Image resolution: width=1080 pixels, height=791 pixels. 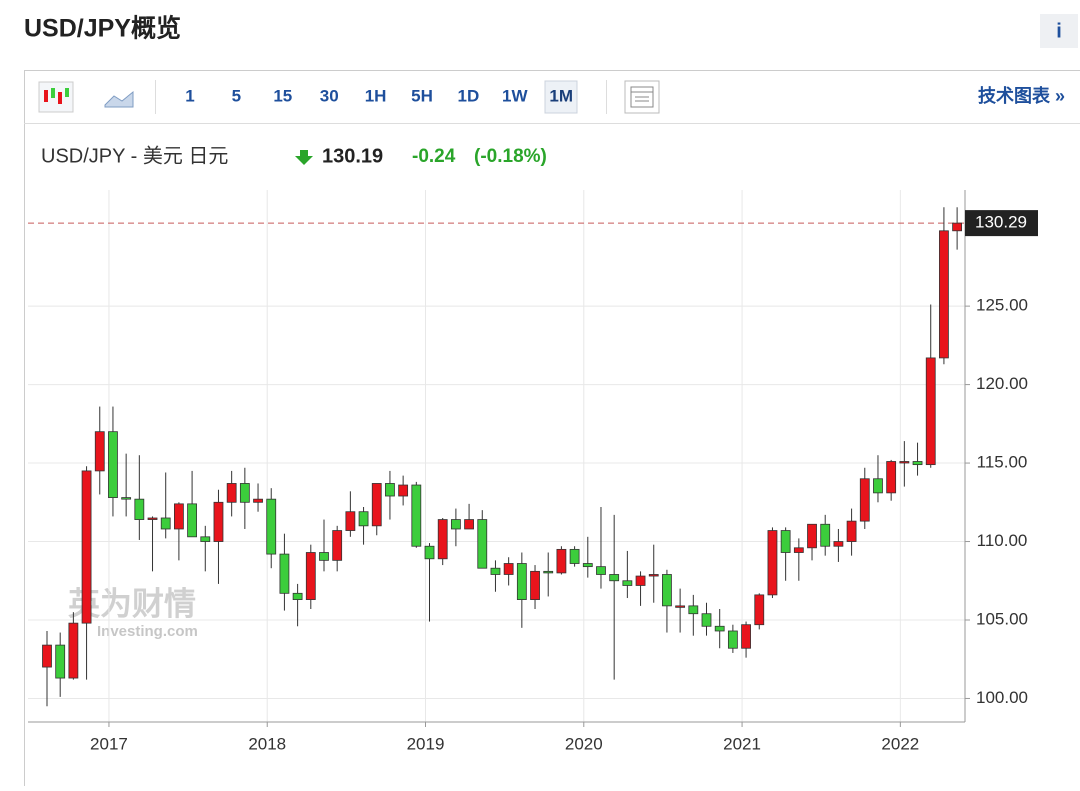 I want to click on layout-icon, so click(x=642, y=97).